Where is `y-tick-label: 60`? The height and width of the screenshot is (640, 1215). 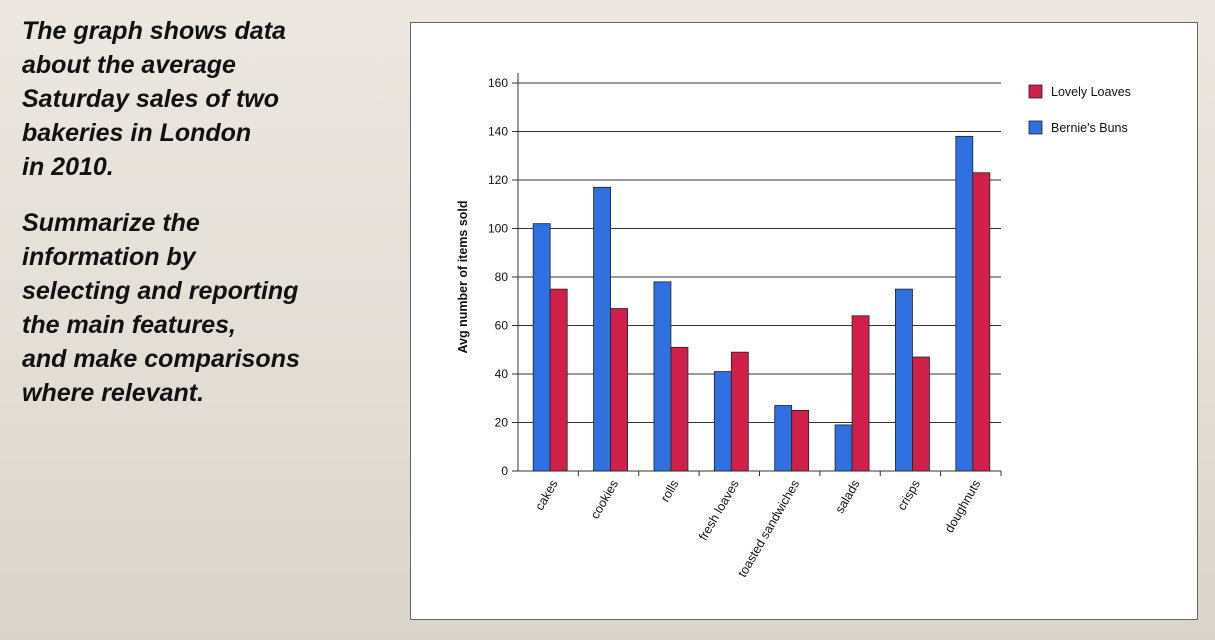
y-tick-label: 60 is located at coordinates (502, 326).